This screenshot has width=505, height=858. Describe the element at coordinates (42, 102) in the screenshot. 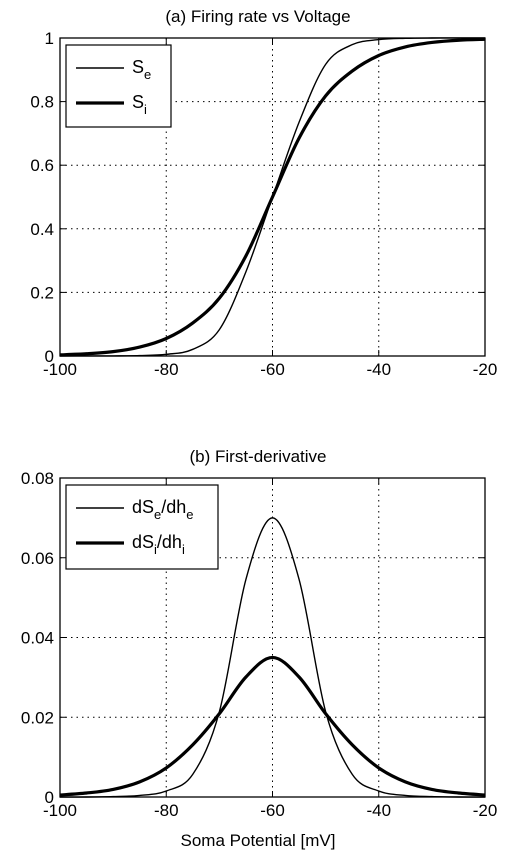

I see `y-tick-label: 0.8` at that location.